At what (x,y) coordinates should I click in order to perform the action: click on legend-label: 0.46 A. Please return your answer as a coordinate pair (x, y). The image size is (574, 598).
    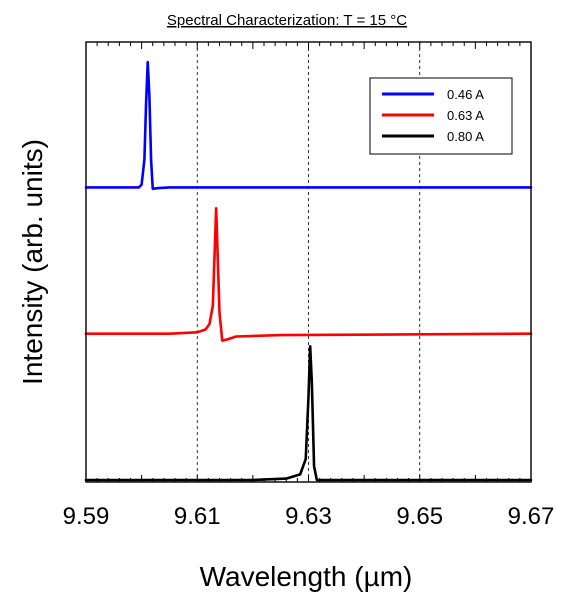
    Looking at the image, I should click on (465, 94).